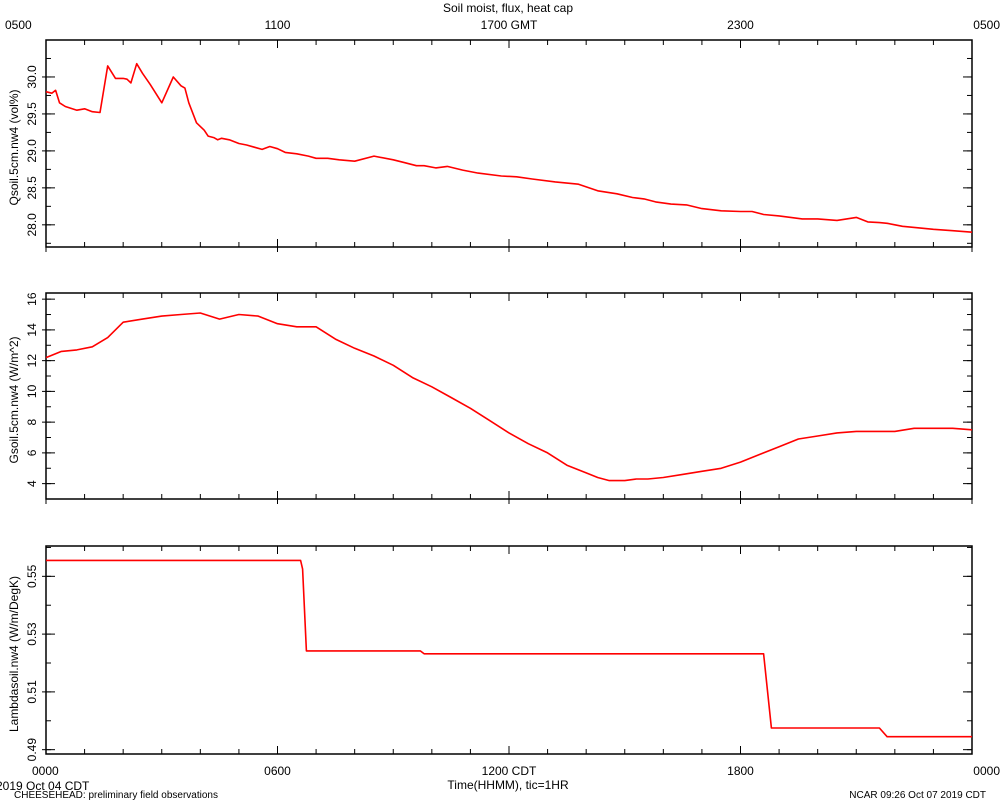 The height and width of the screenshot is (801, 1000). I want to click on top-tick-label: 1700 GMT, so click(509, 25).